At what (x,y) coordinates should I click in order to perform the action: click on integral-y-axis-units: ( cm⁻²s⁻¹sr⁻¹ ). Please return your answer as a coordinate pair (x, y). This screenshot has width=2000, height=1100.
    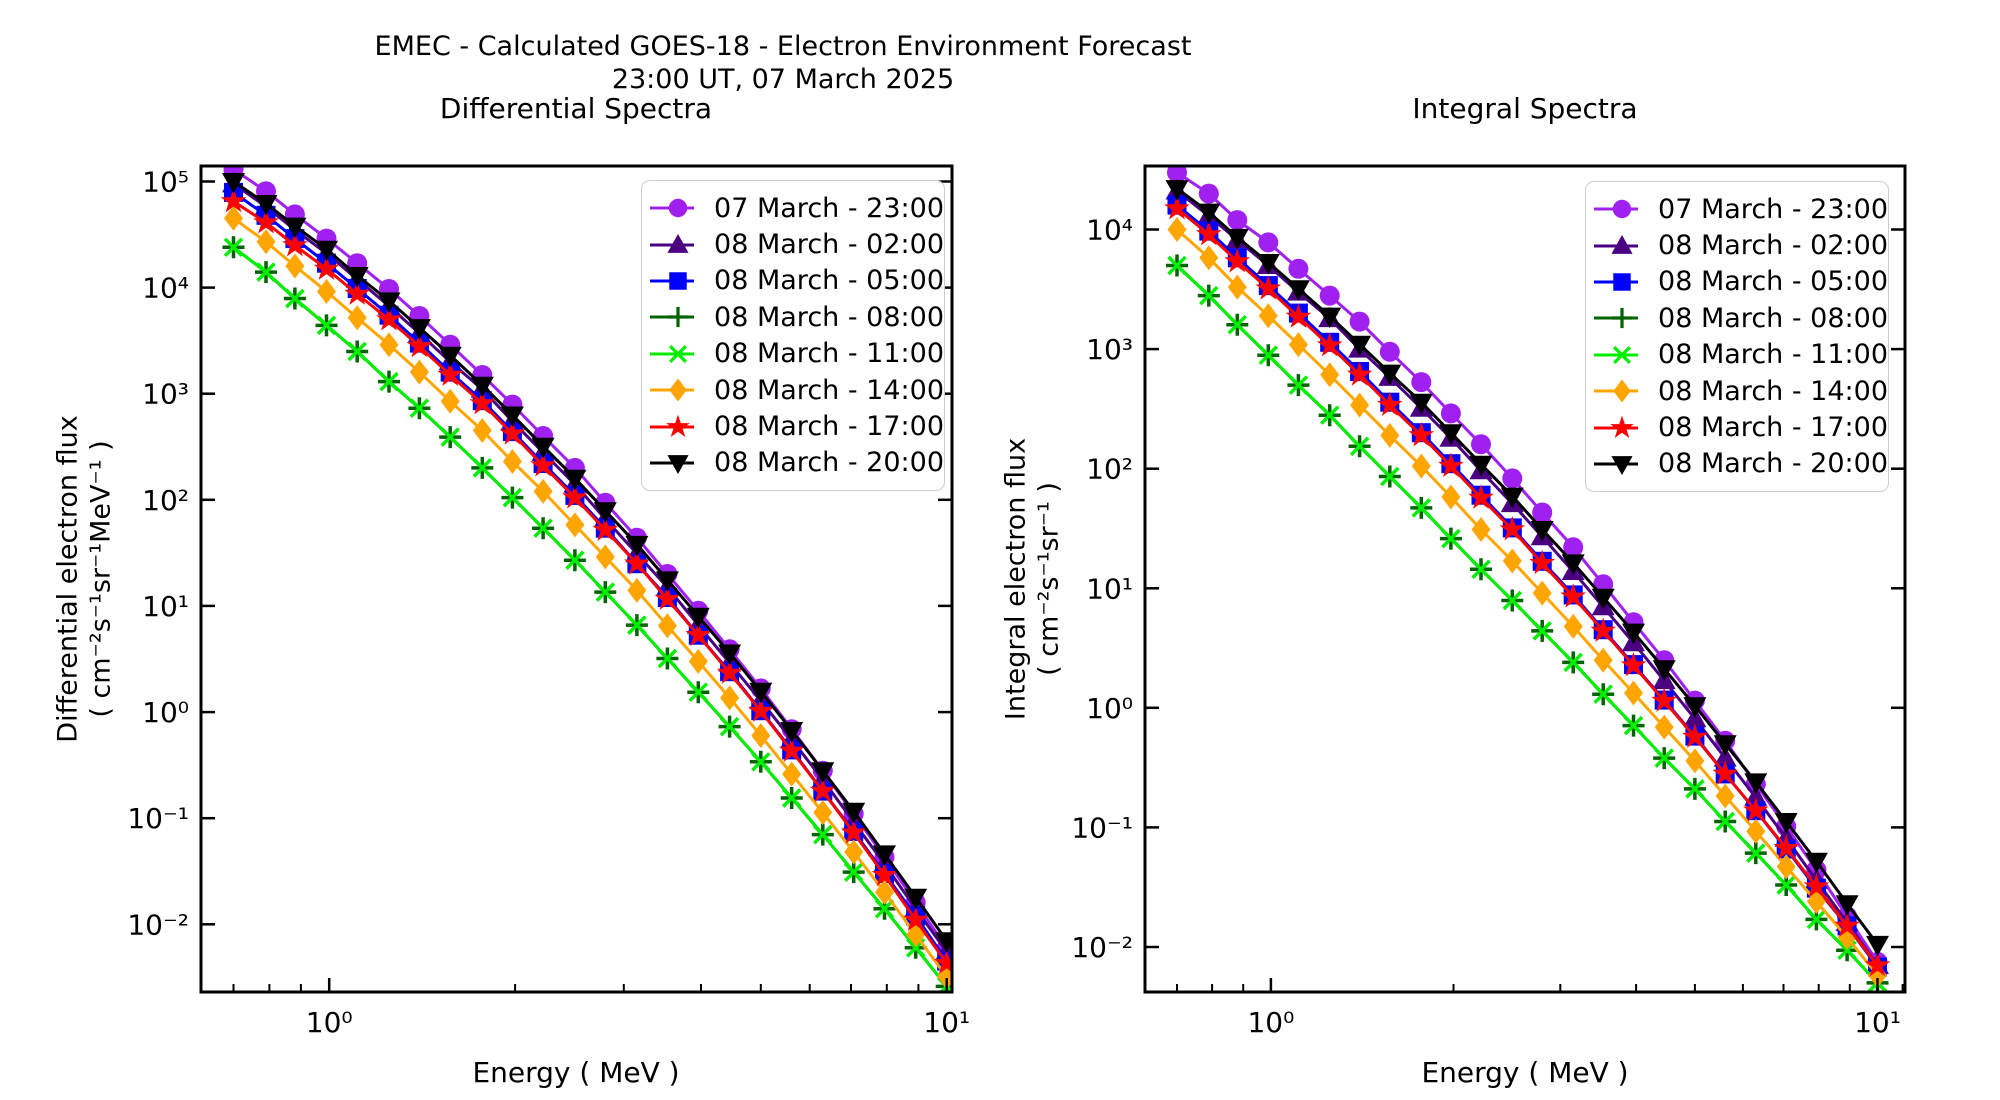
    Looking at the image, I should click on (1049, 579).